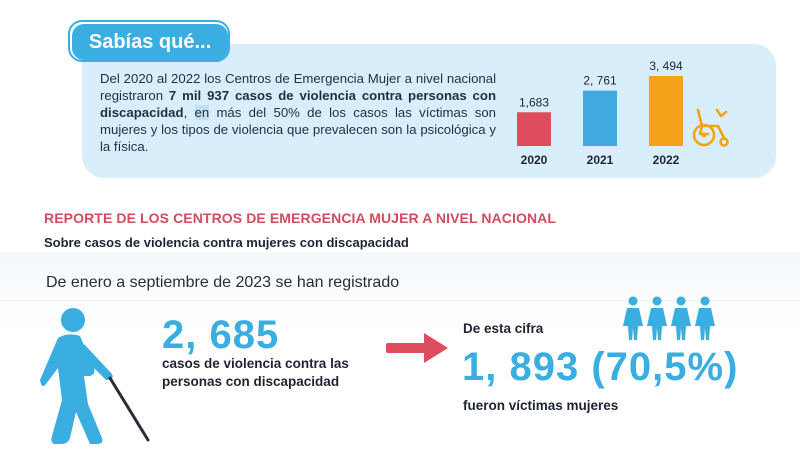  Describe the element at coordinates (202, 112) in the screenshot. I see `summary-selected-word: en` at that location.